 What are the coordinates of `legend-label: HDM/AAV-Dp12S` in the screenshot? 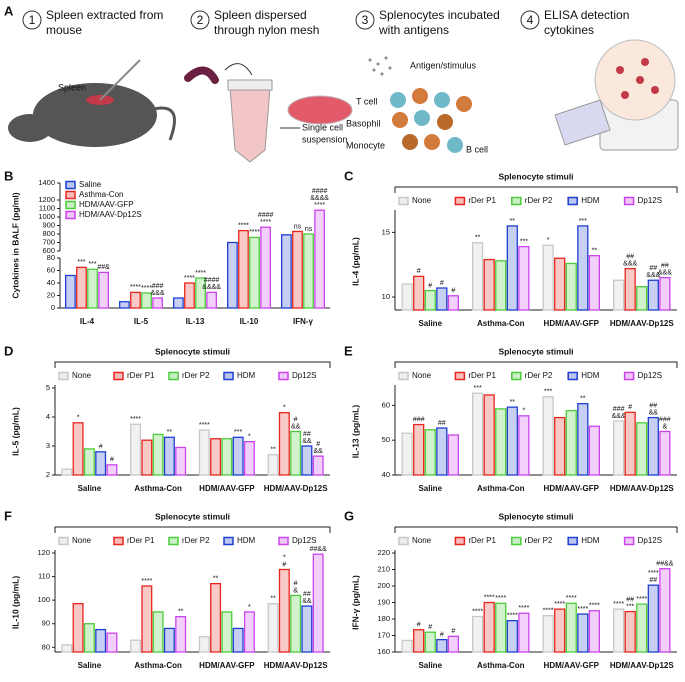 It's located at (110, 214).